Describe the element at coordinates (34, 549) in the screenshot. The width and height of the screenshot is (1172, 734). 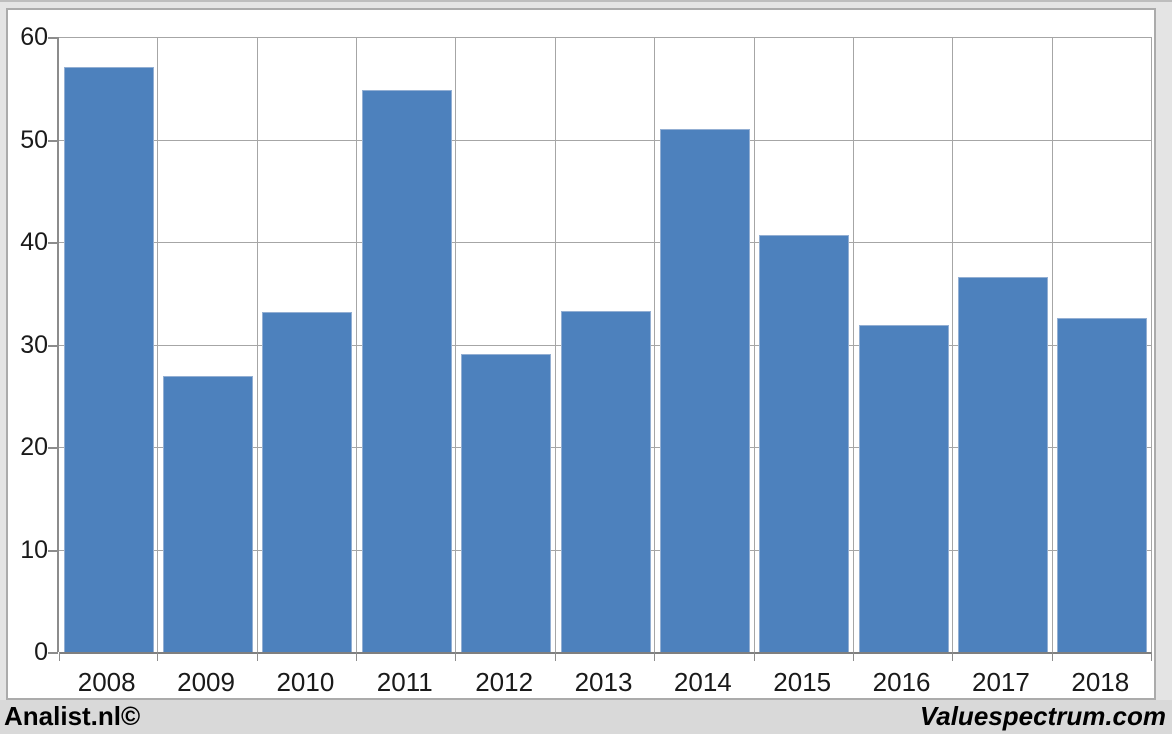
I see `y-tick-label-10: 10` at that location.